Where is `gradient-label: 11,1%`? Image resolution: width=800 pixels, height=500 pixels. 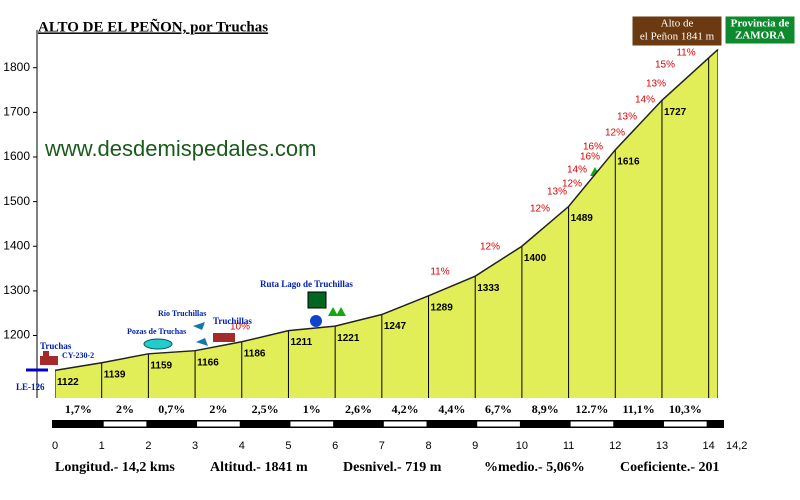 gradient-label: 11,1% is located at coordinates (638, 409).